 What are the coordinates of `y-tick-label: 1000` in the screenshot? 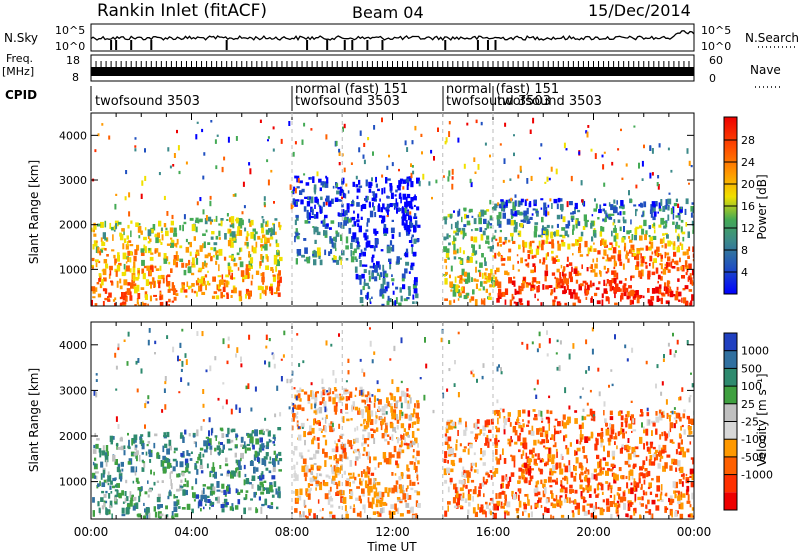 It's located at (73, 269).